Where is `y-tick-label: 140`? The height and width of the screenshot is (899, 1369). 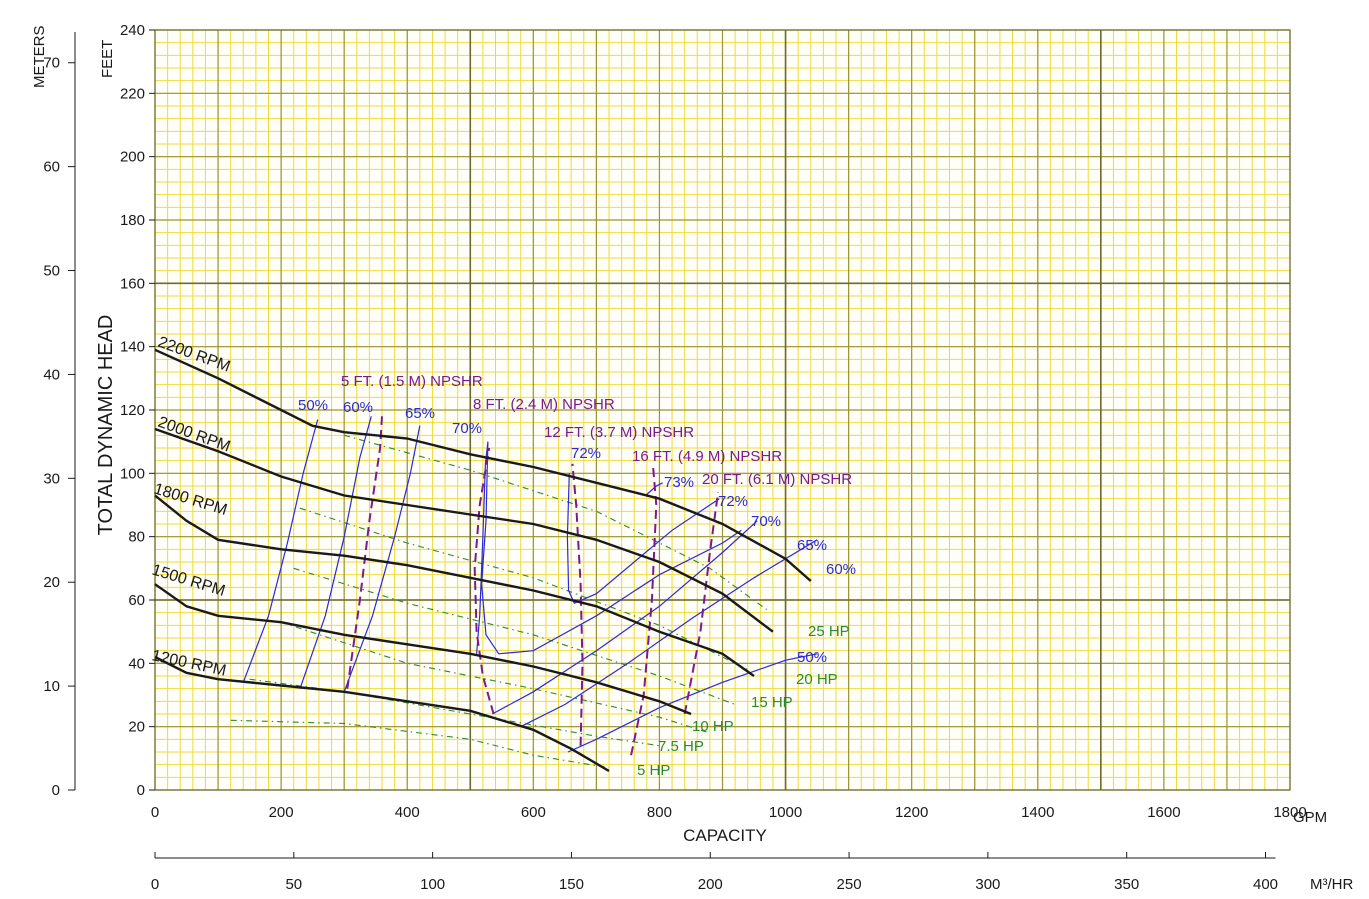 y-tick-label: 140 is located at coordinates (132, 347).